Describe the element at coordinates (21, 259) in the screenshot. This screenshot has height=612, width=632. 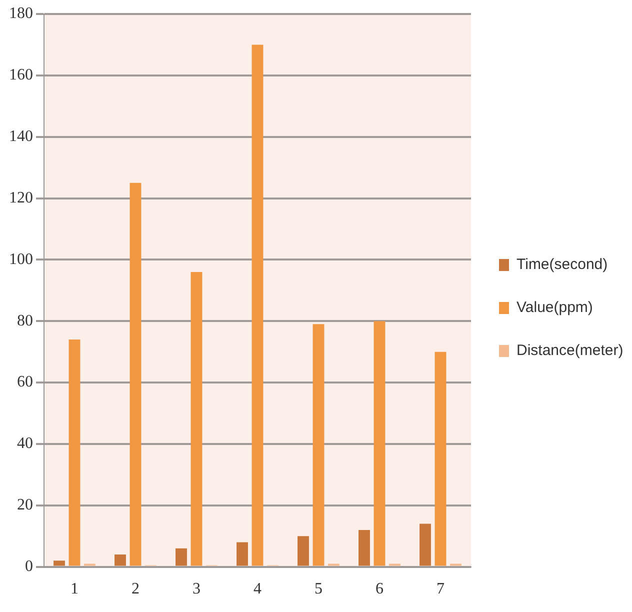
I see `y-tick-label: 100` at that location.